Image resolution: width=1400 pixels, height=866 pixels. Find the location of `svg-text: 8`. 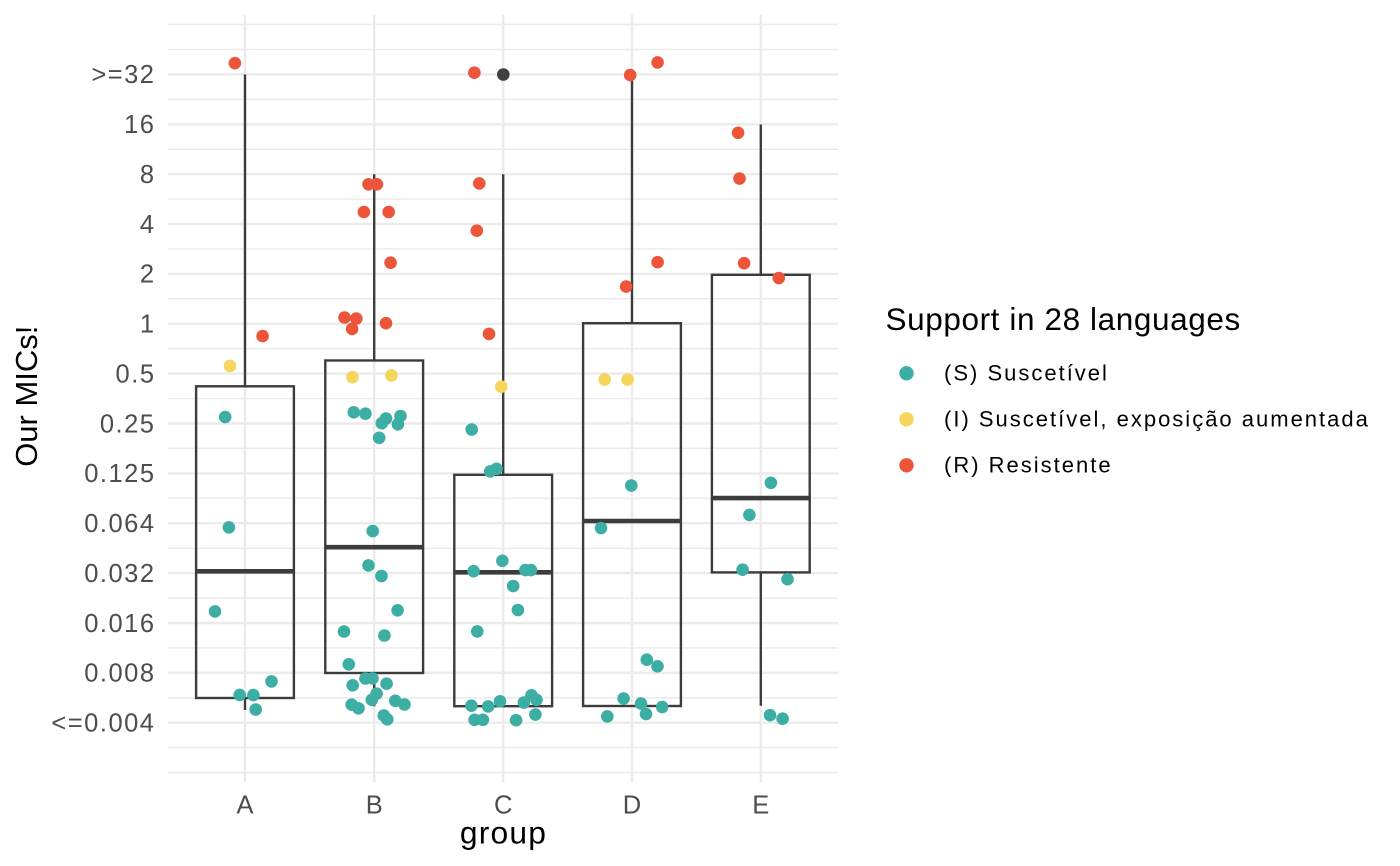

svg-text: 8 is located at coordinates (148, 175).